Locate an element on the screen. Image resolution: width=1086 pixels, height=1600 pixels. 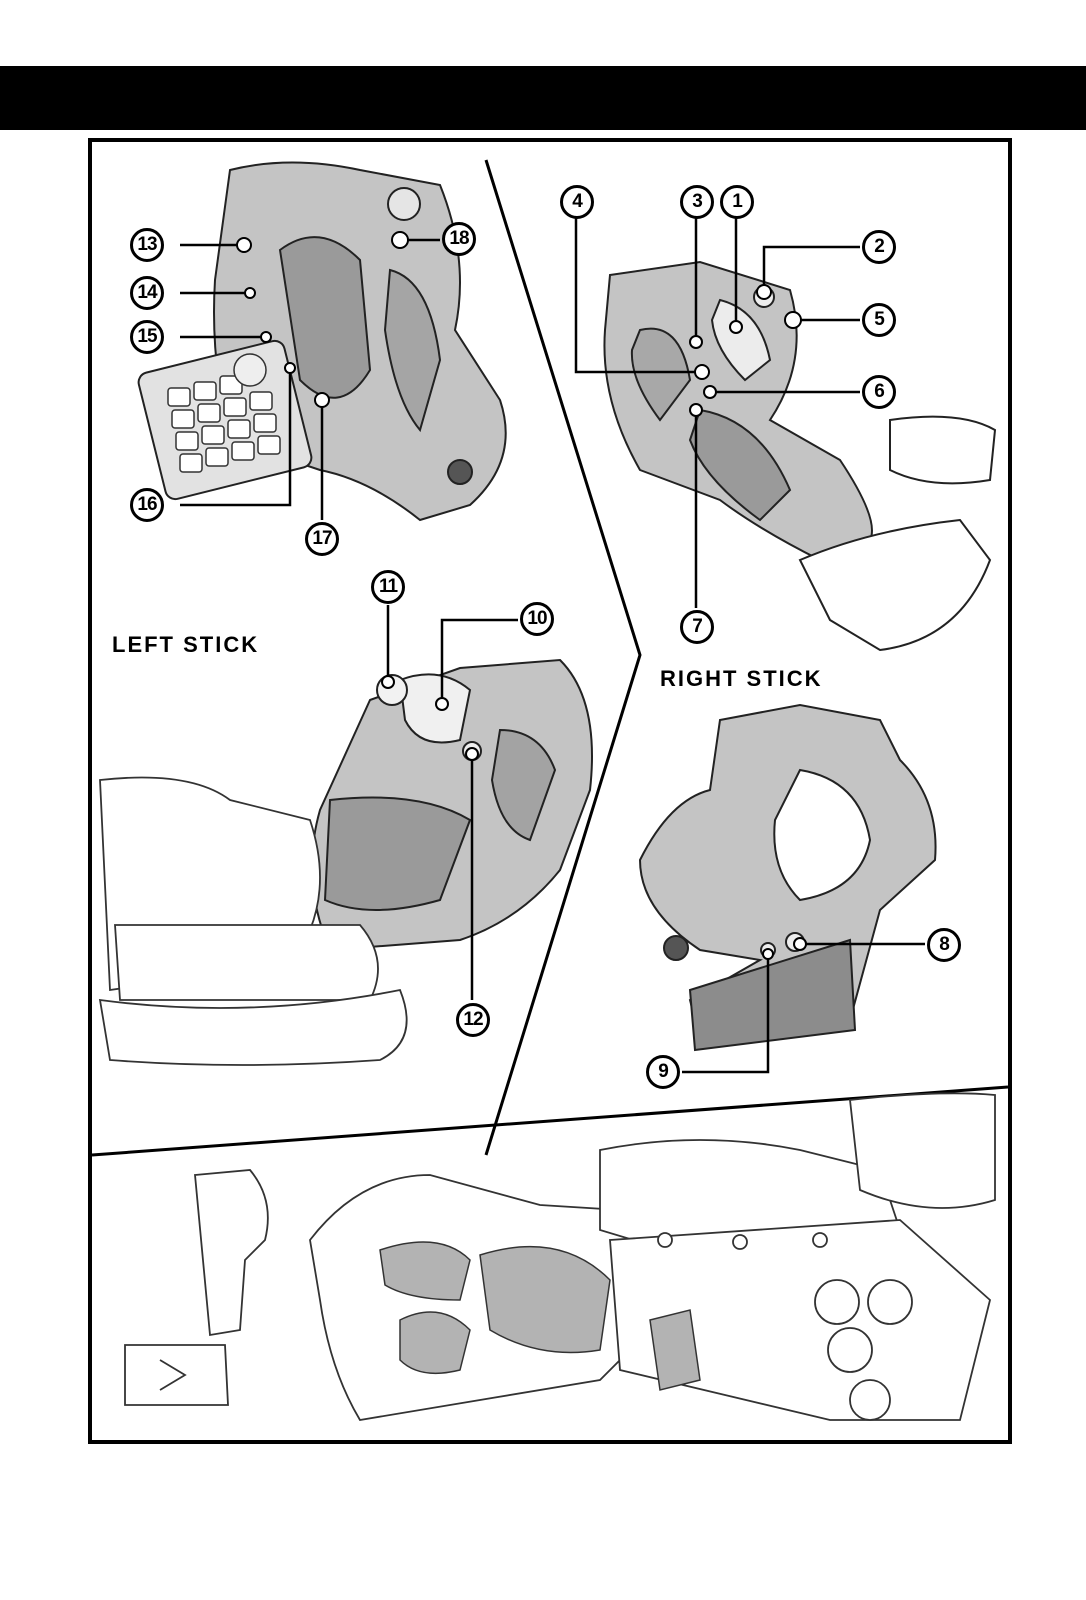
callout-18: 18 is located at coordinates (459, 239).